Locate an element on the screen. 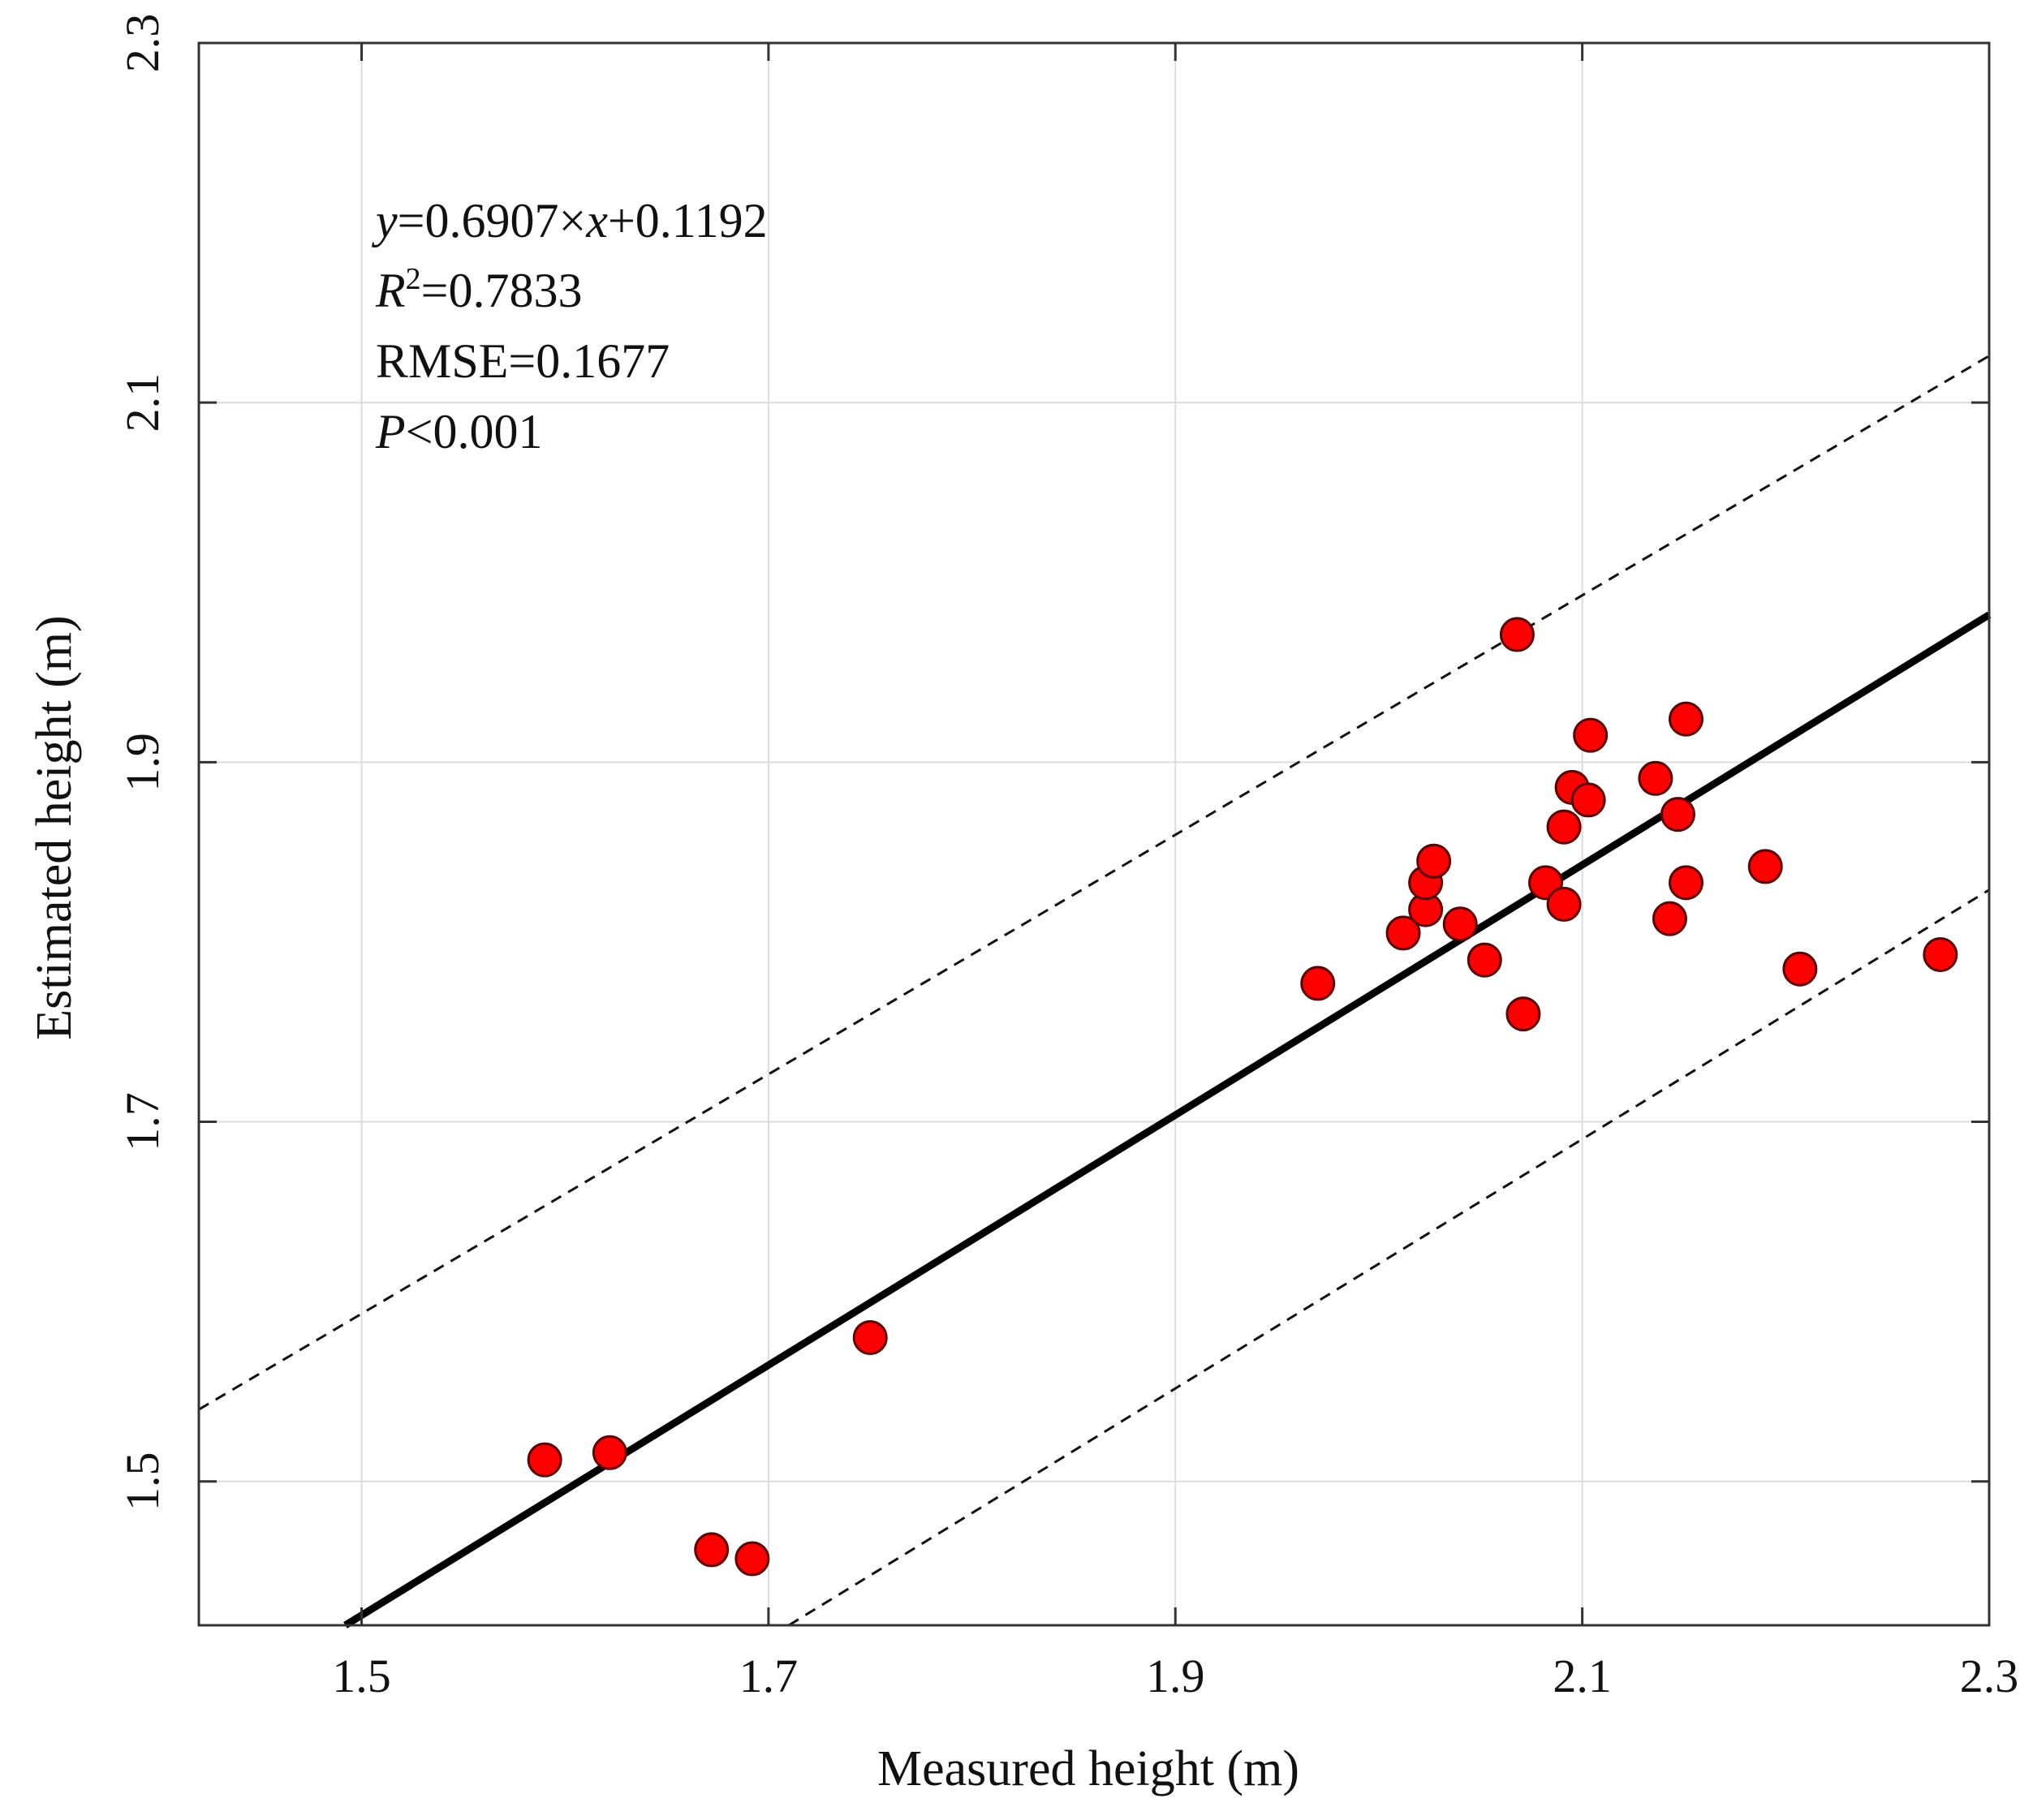  equation-slope: =0.6907× is located at coordinates (492, 220).